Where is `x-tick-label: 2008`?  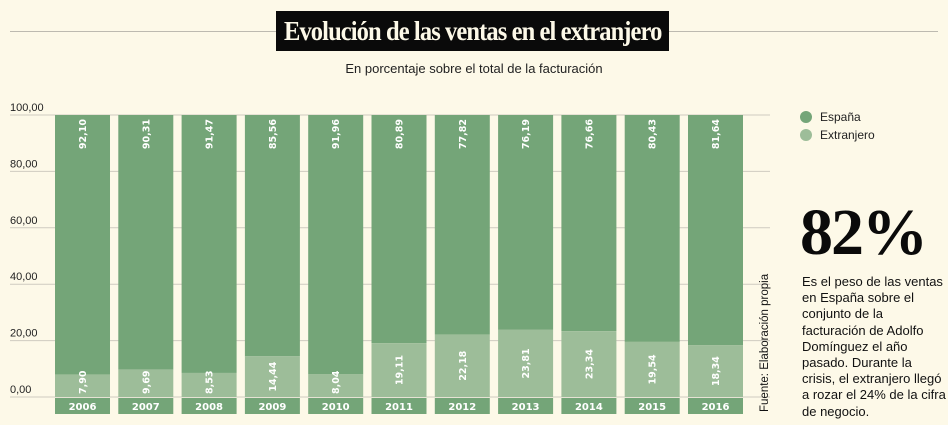
x-tick-label: 2008 is located at coordinates (209, 407).